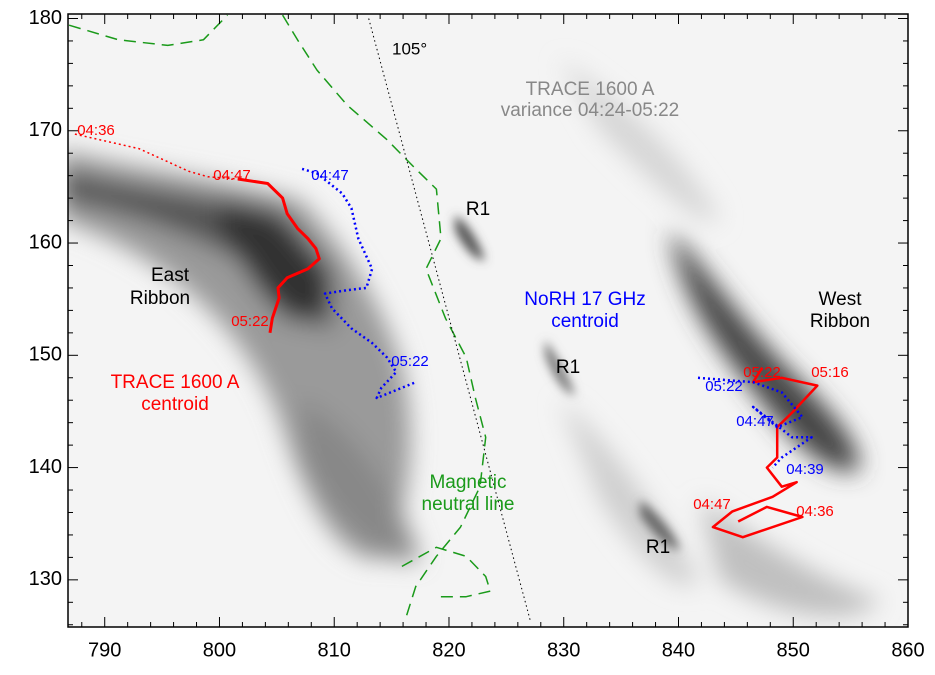 The image size is (935, 675). What do you see at coordinates (45, 130) in the screenshot?
I see `y-tick-label: 170` at bounding box center [45, 130].